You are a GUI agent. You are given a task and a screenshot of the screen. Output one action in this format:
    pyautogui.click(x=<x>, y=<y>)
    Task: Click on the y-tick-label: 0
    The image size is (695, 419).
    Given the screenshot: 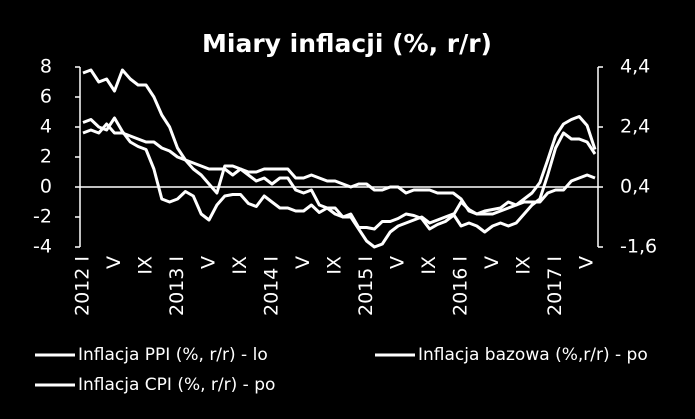 What is the action you would take?
    pyautogui.click(x=46, y=187)
    